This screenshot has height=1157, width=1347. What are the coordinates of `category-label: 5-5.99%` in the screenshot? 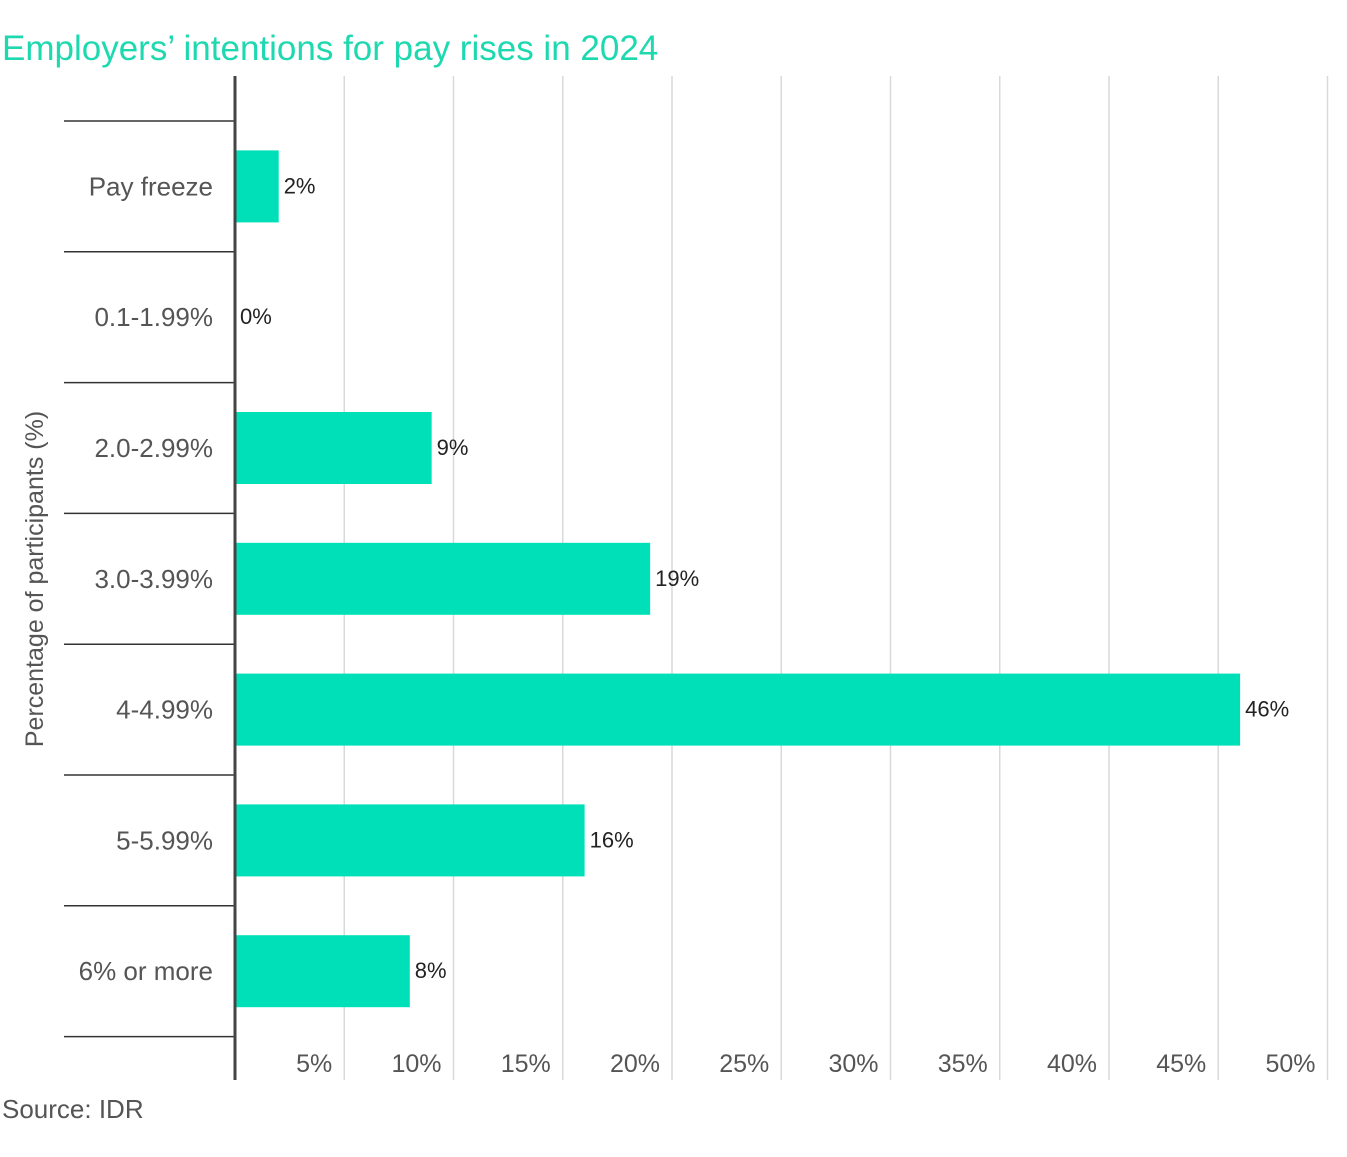 It's located at (164, 840).